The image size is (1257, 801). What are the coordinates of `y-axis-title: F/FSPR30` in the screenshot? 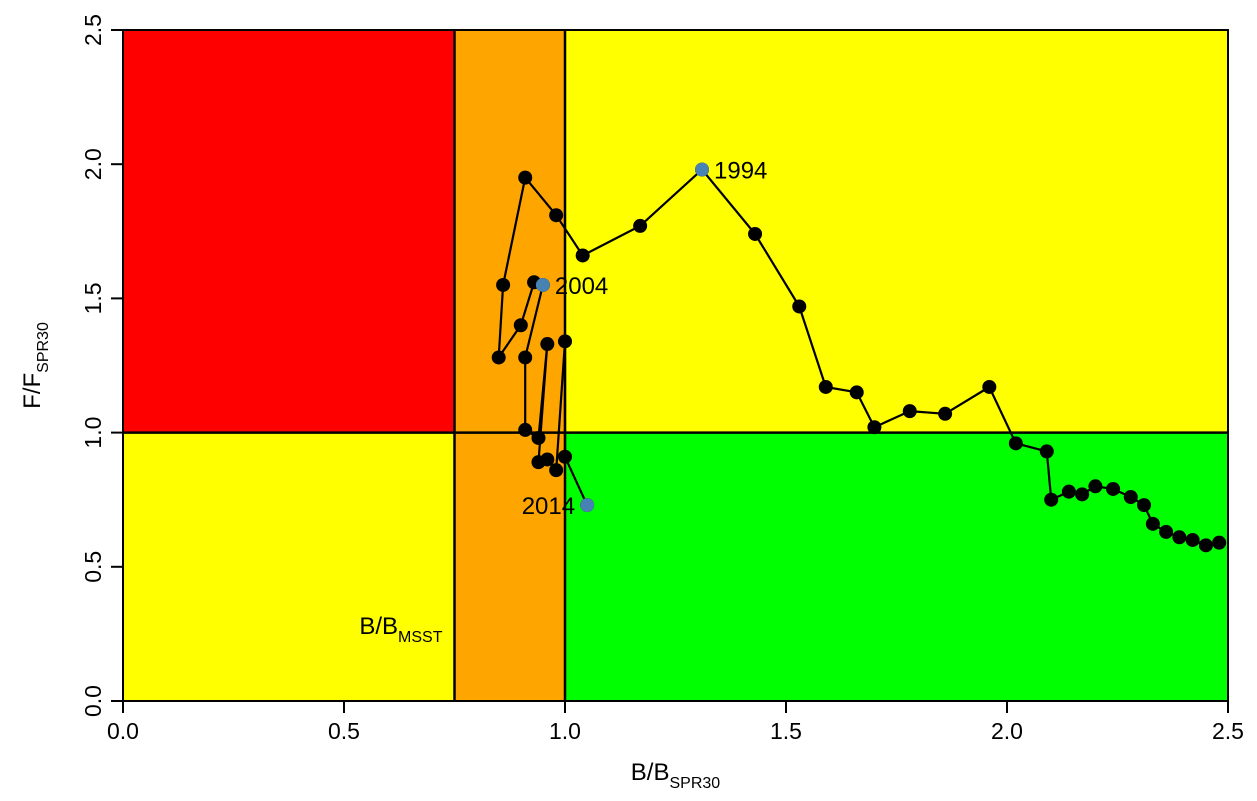 It's located at (35, 365).